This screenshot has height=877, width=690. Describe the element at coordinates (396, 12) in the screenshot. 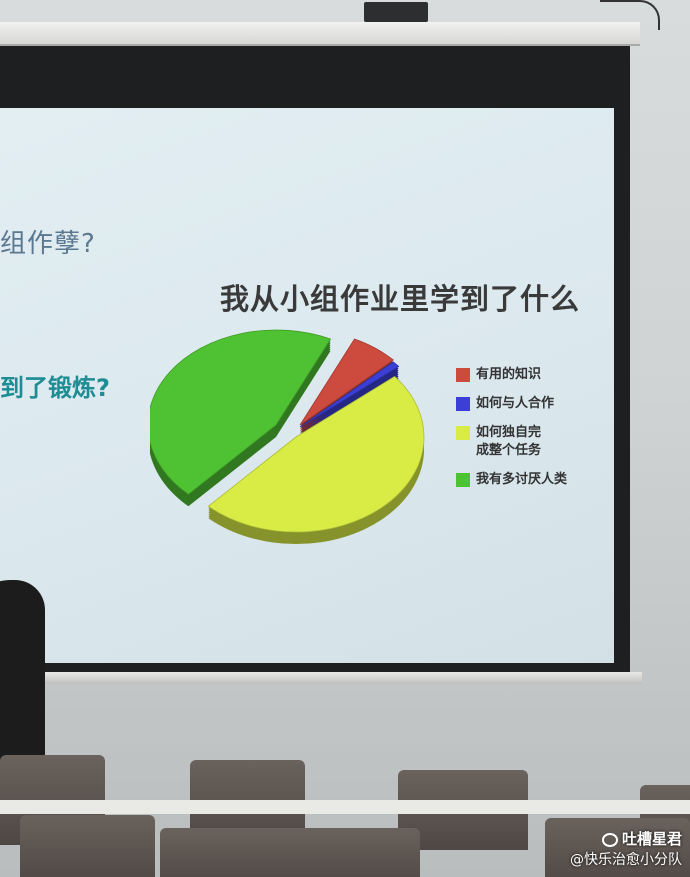

I see `ceiling-projector-mount` at that location.